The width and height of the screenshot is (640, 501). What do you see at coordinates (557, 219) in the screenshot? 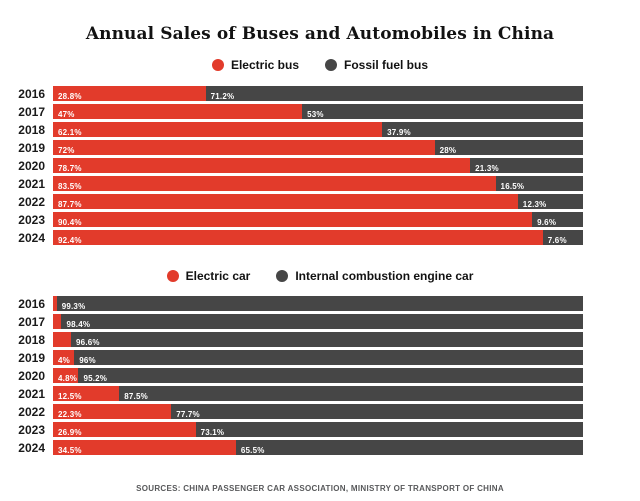
I see `conventional-bar-segment: 9.6%` at bounding box center [557, 219].